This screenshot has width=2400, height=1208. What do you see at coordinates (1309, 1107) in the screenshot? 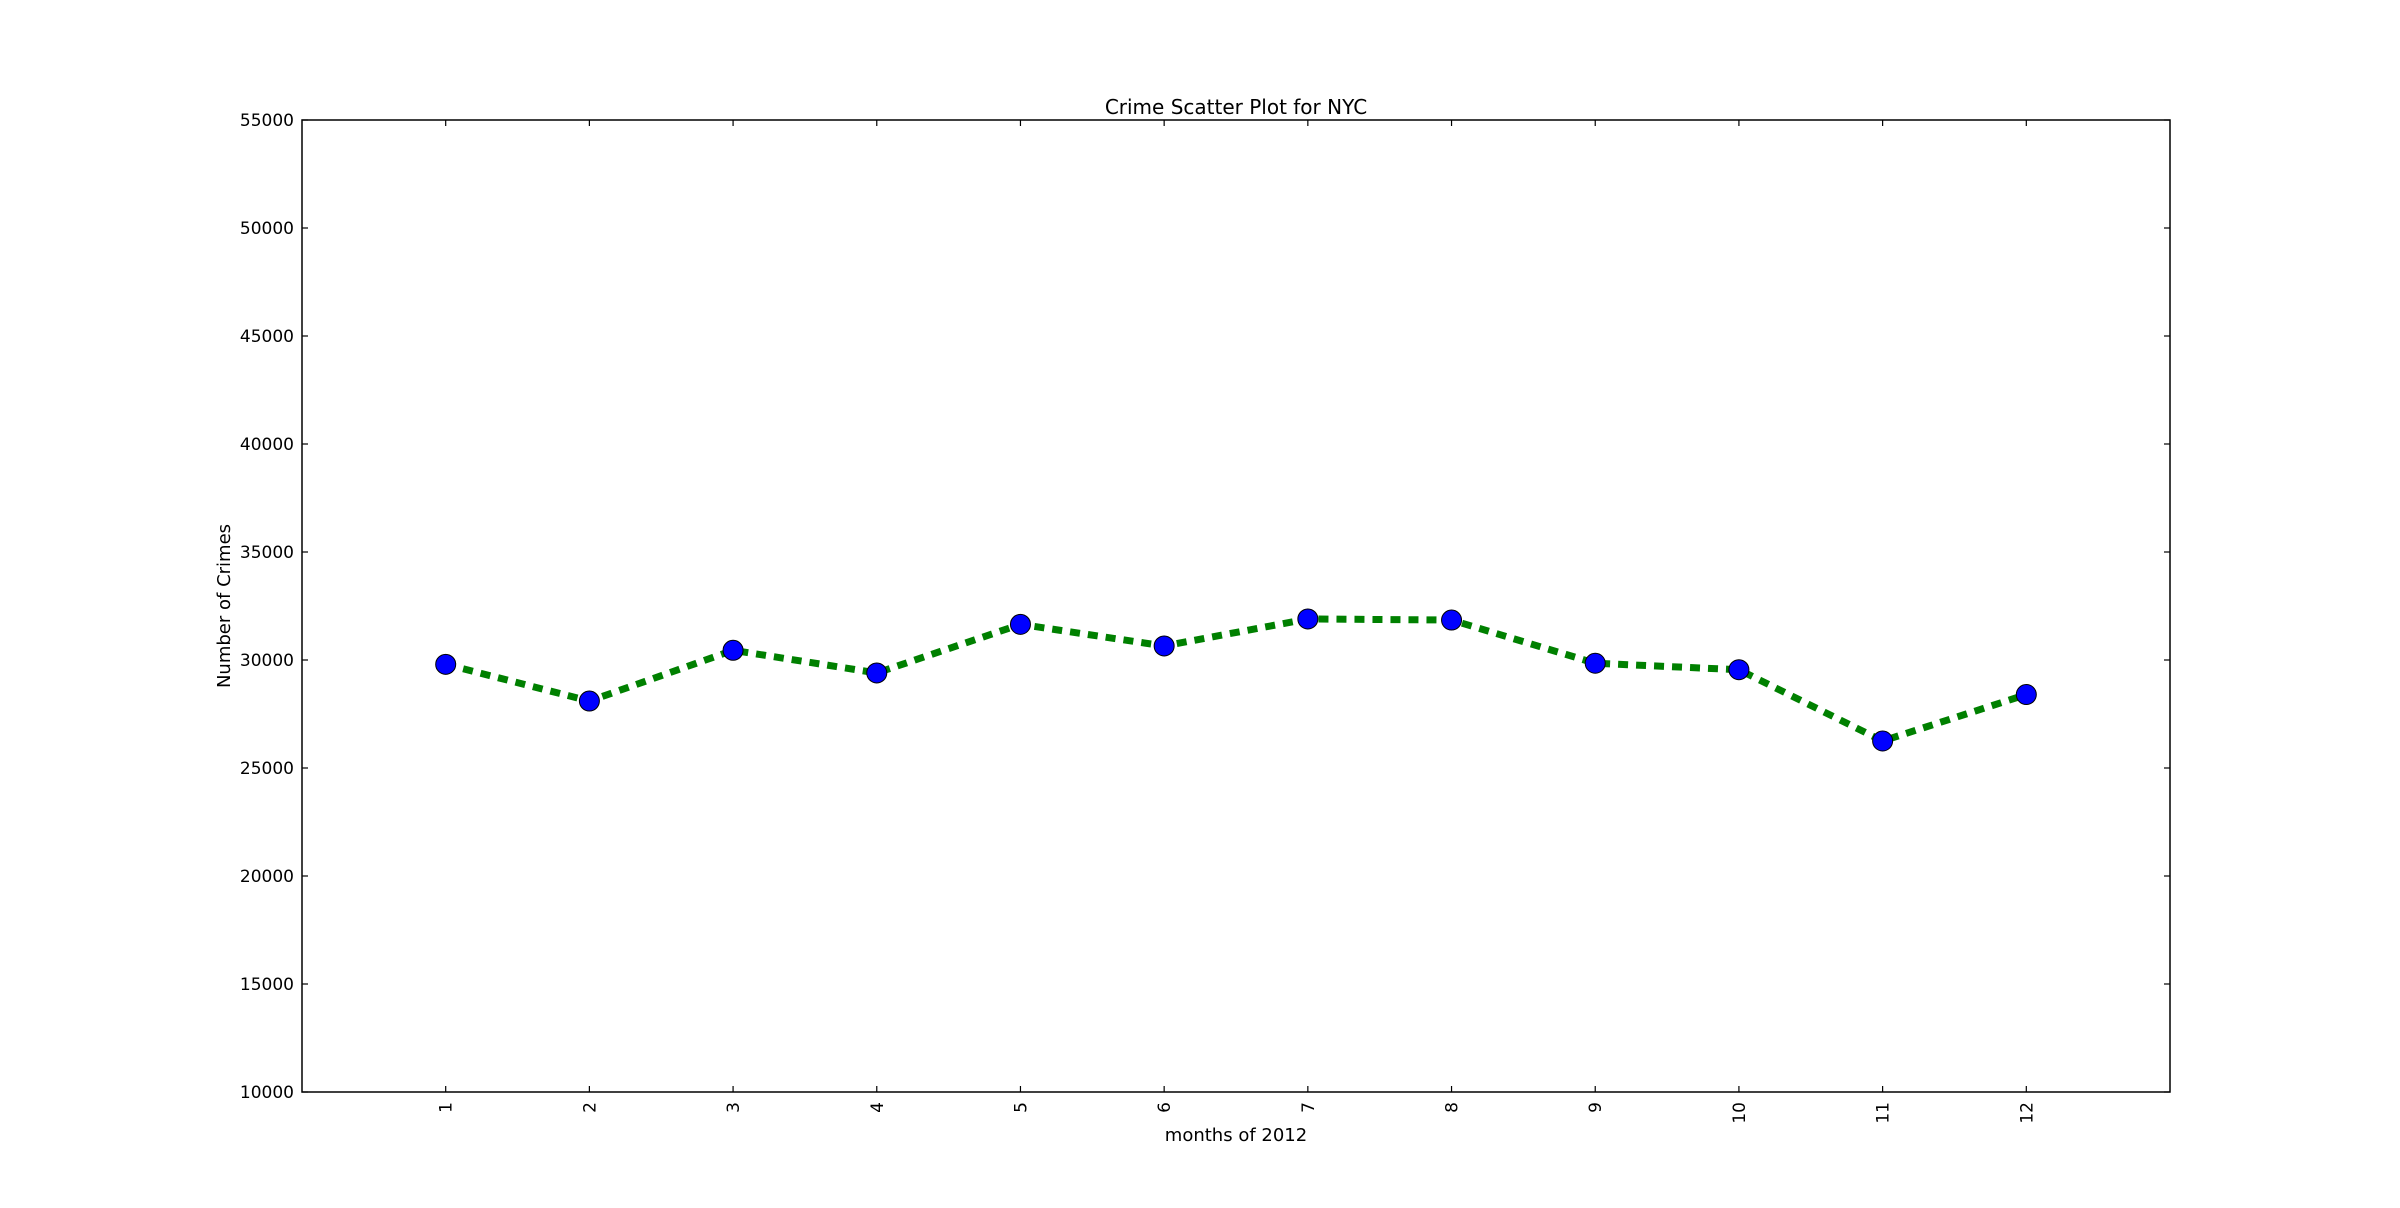
I see `x-tick-label: 7` at bounding box center [1309, 1107].